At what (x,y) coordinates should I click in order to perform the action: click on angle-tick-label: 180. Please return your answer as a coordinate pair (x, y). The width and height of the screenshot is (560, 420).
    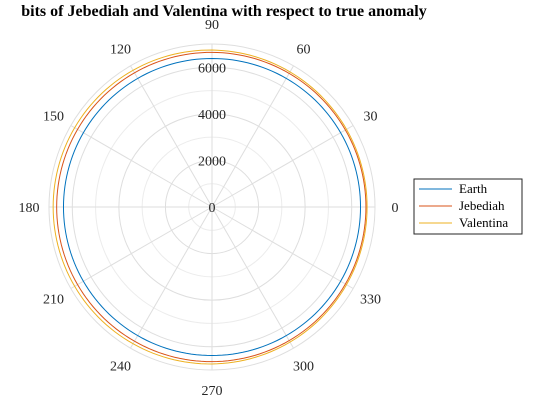
    Looking at the image, I should click on (29, 208).